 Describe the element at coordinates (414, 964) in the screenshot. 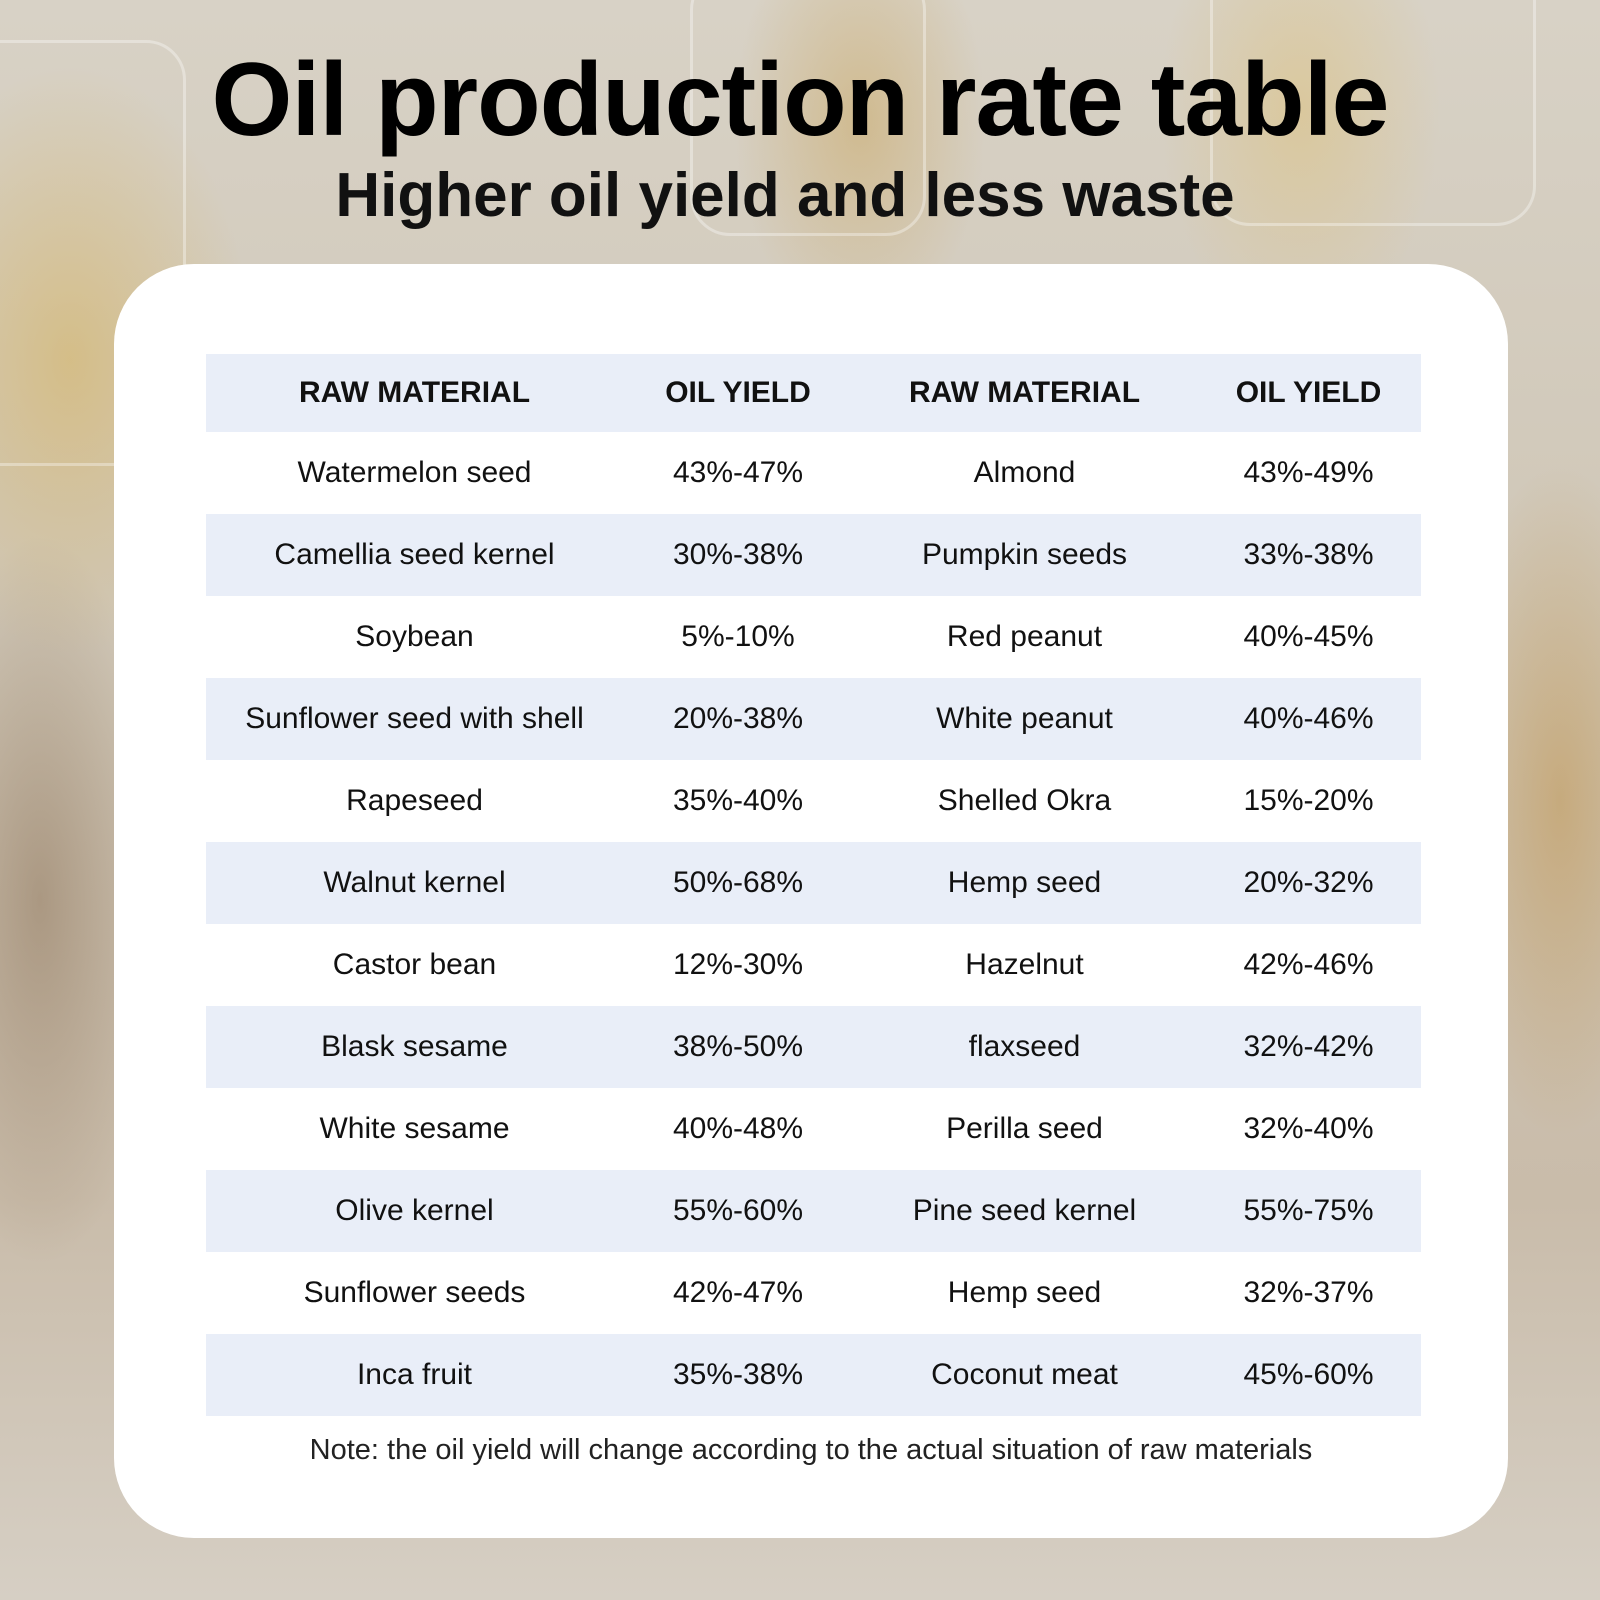

I see `raw-material-cell: Castor bean` at that location.